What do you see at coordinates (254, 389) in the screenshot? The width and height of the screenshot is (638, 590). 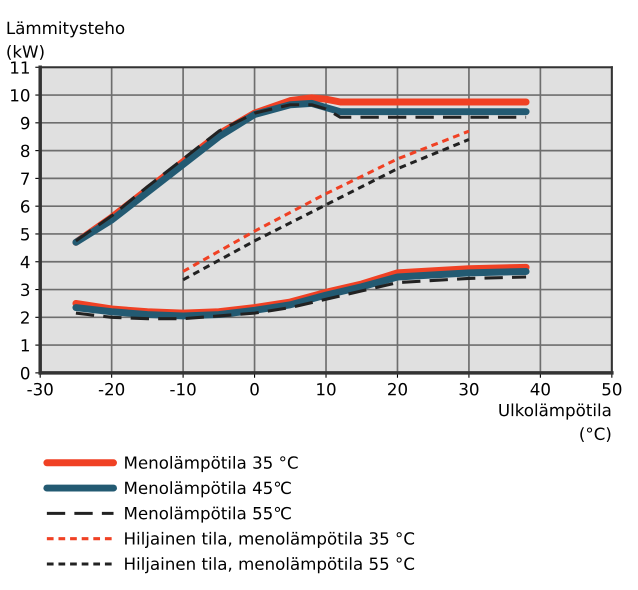 I see `x-tick-label: 0` at bounding box center [254, 389].